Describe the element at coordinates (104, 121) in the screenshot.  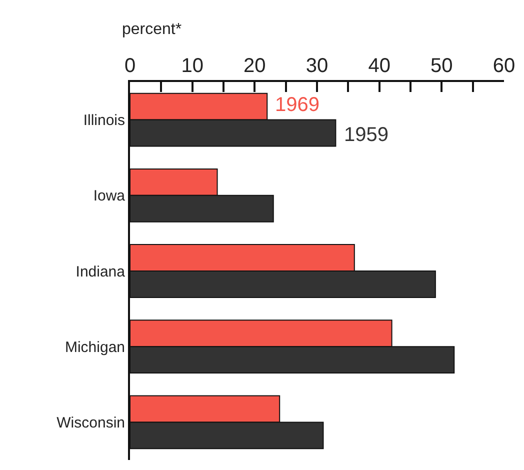
I see `y-tick-label: Illinois` at that location.